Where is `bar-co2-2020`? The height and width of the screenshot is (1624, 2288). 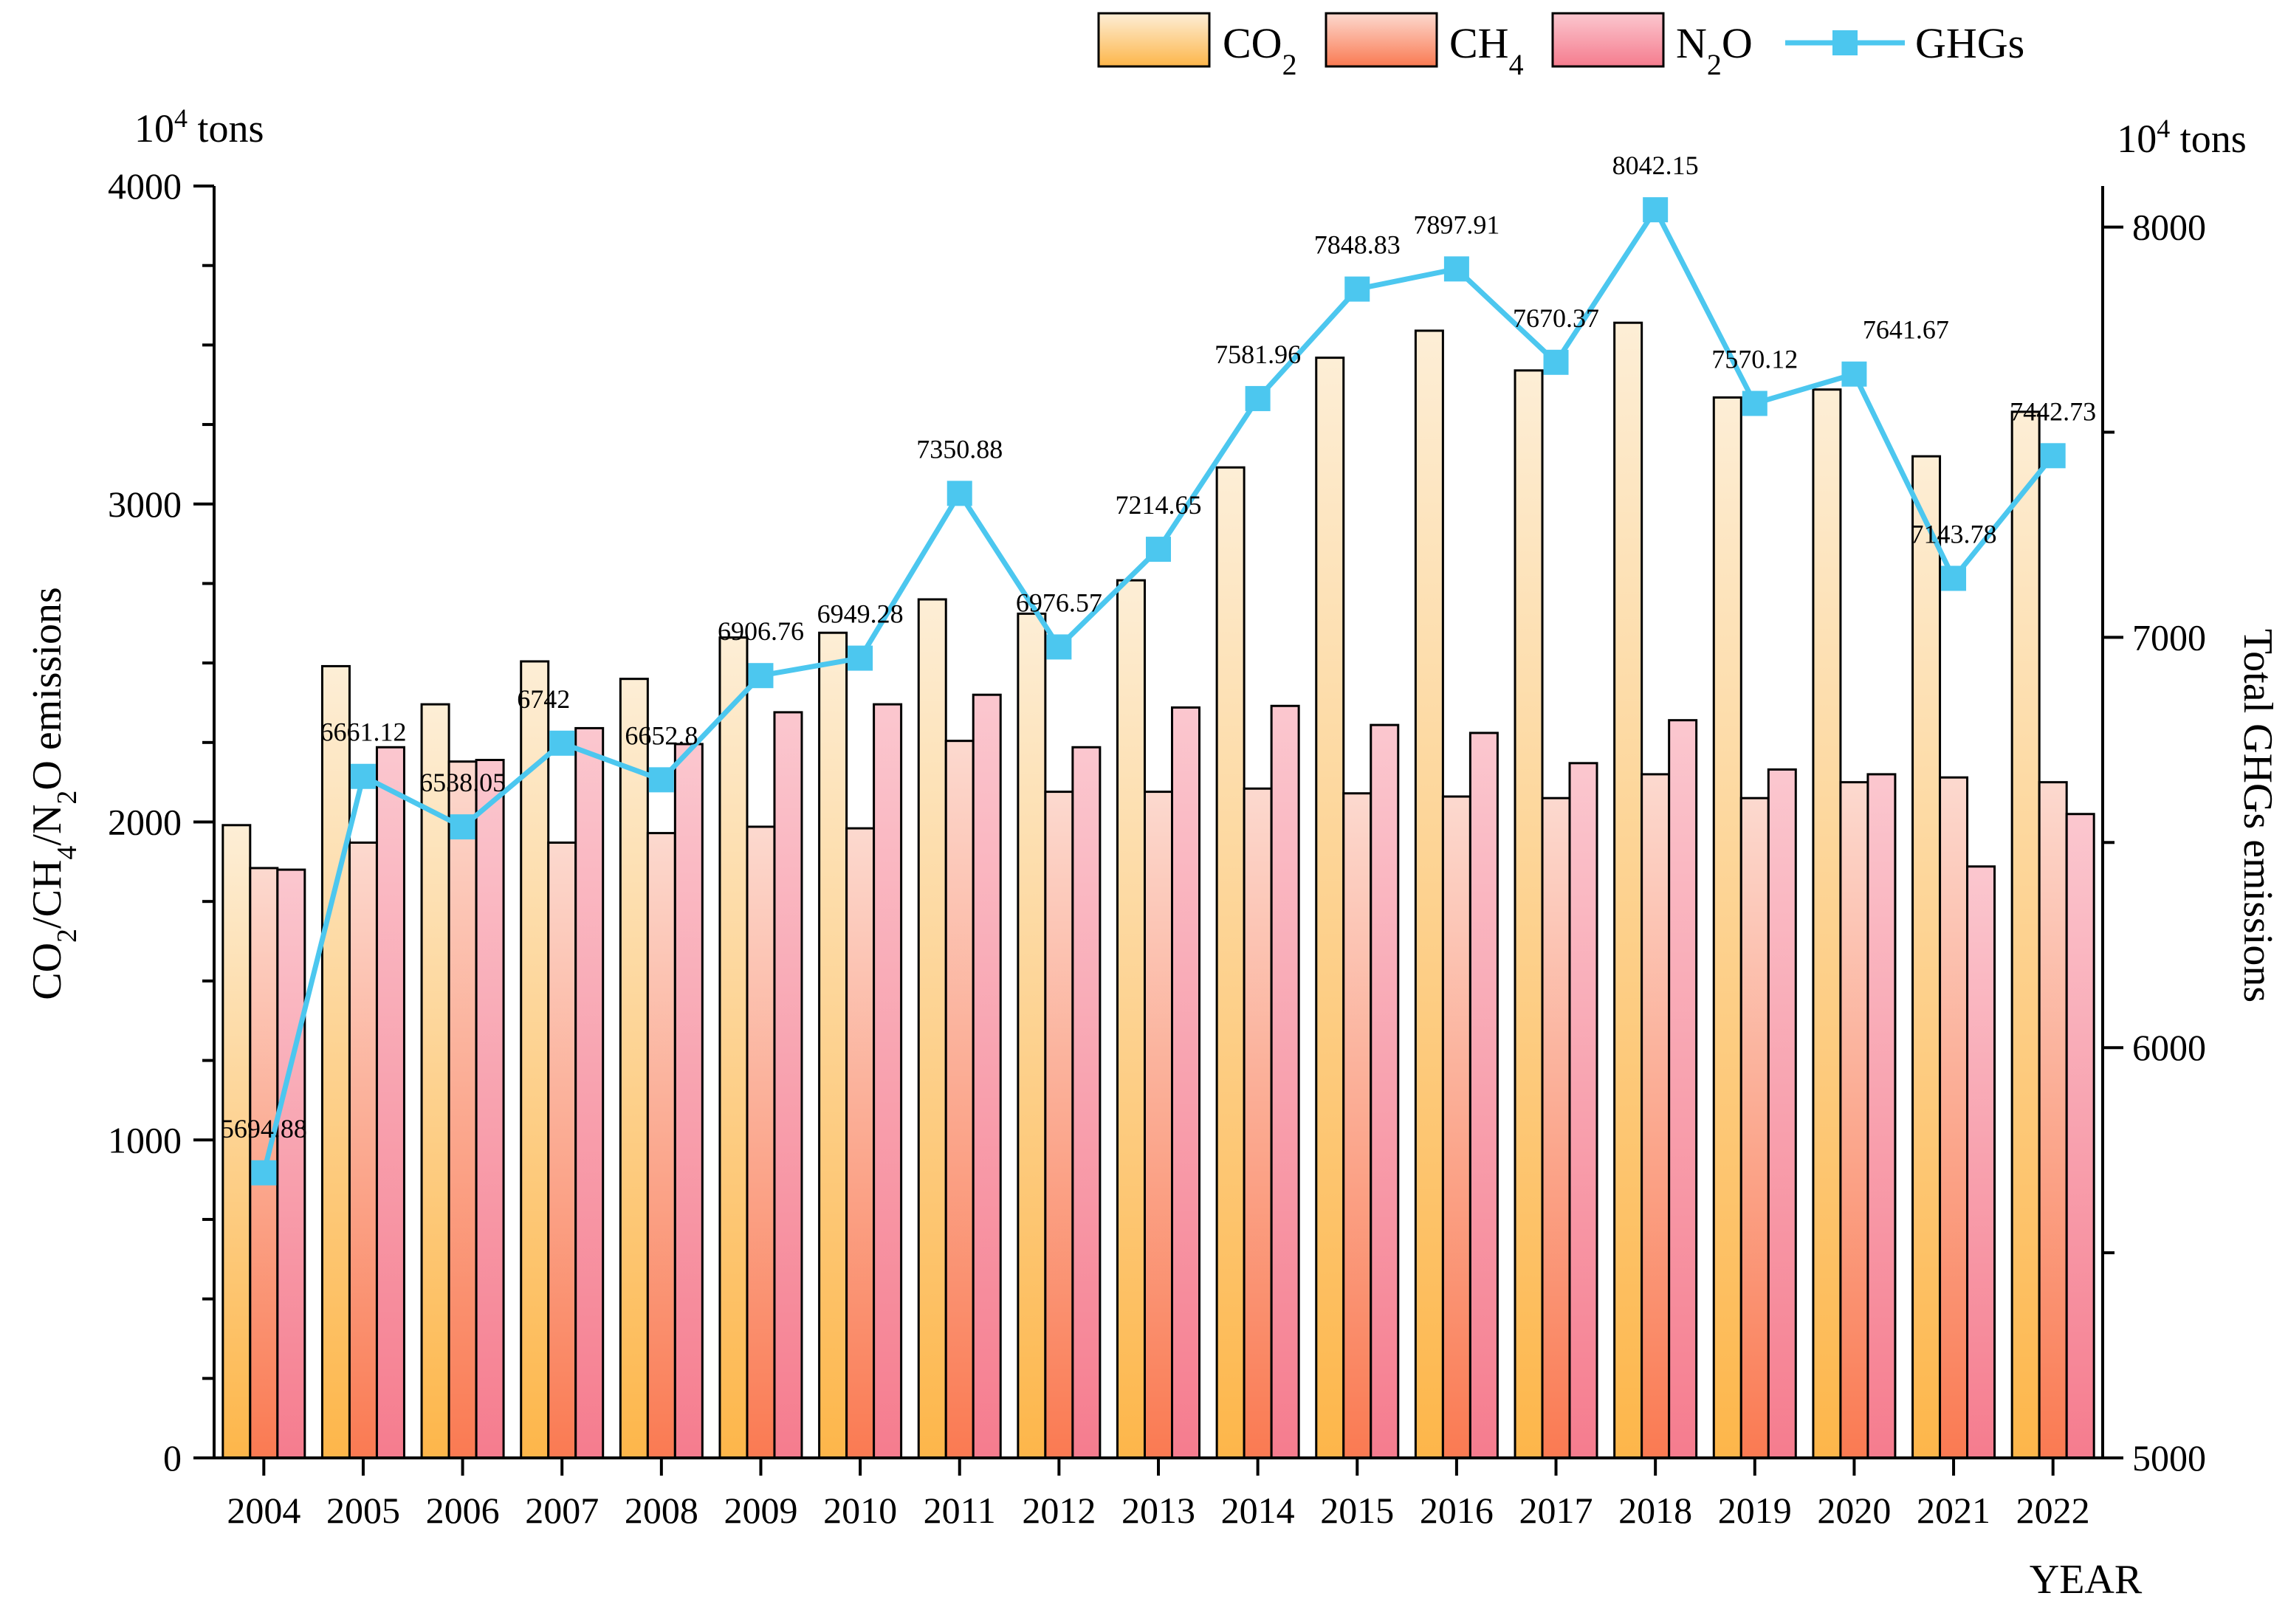
bar-co2-2020 is located at coordinates (1827, 923).